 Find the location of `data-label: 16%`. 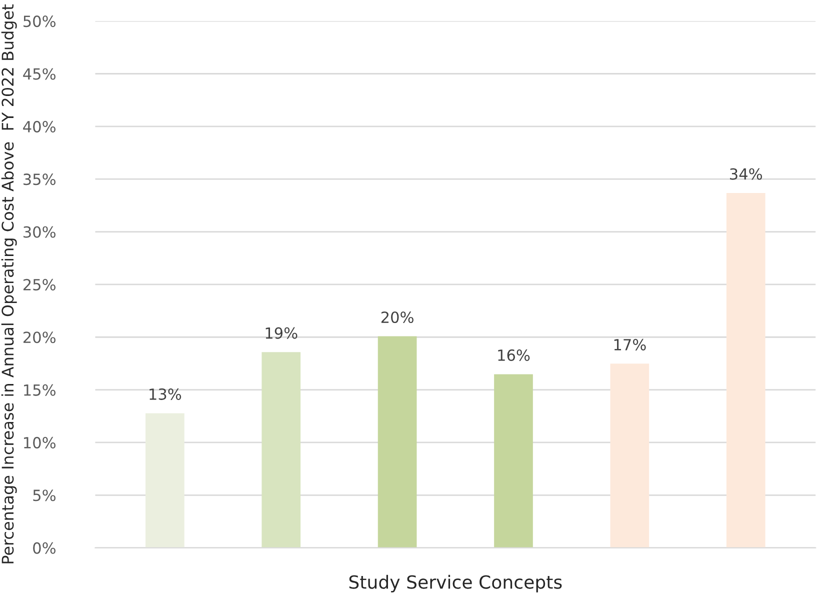

data-label: 16% is located at coordinates (514, 355).